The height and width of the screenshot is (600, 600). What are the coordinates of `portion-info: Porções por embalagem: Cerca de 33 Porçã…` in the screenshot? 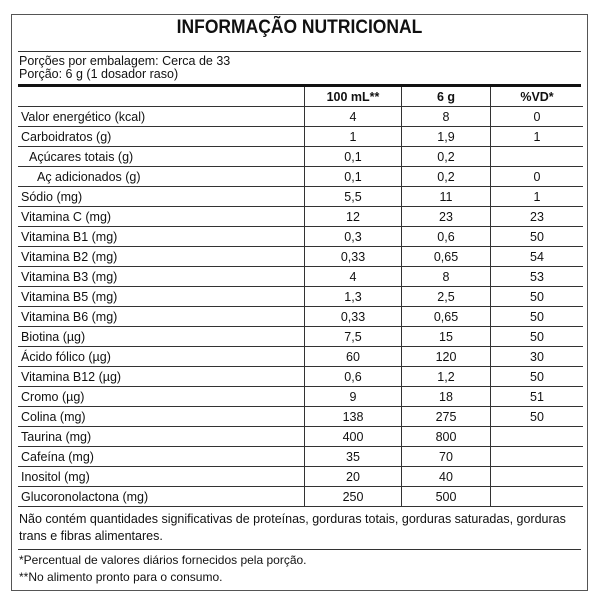 It's located at (124, 67).